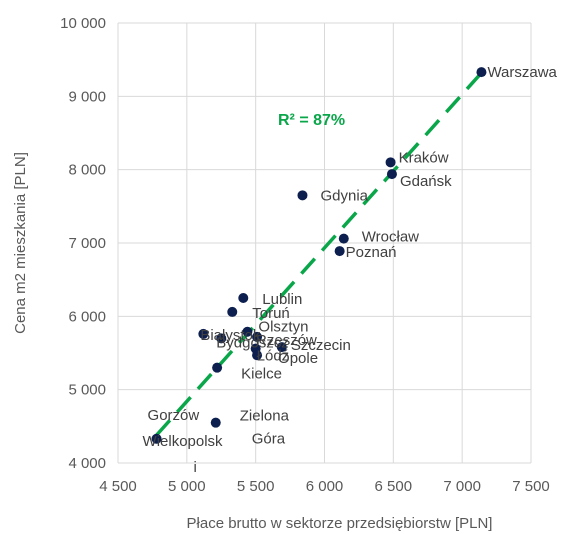 The width and height of the screenshot is (570, 534). I want to click on point-label: Opole, so click(298, 358).